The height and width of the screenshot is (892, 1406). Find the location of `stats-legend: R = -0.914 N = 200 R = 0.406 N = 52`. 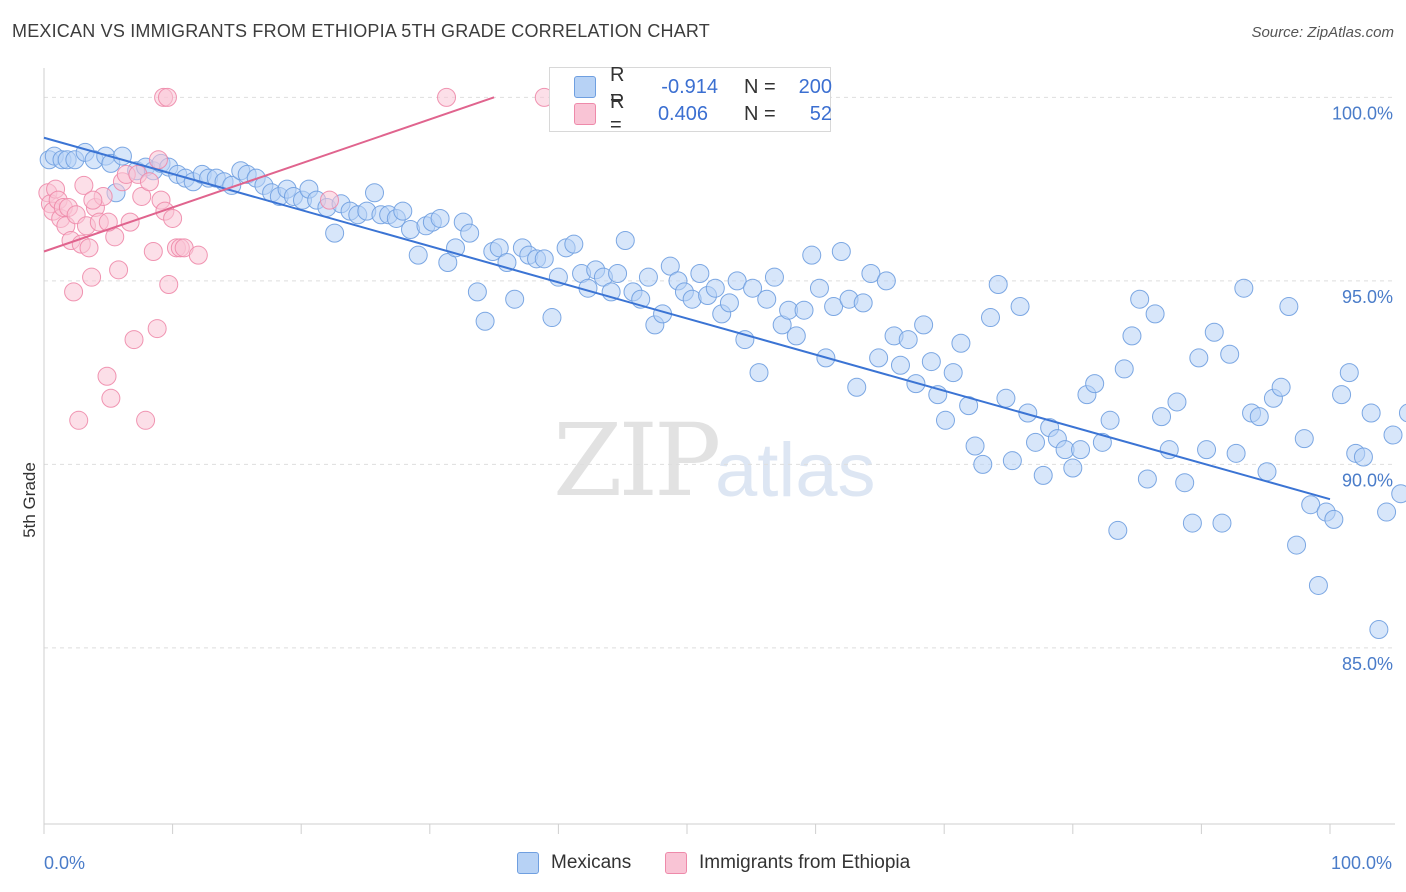

stats-legend: R = -0.914 N = 200 R = 0.406 N = 52 is located at coordinates (690, 100).